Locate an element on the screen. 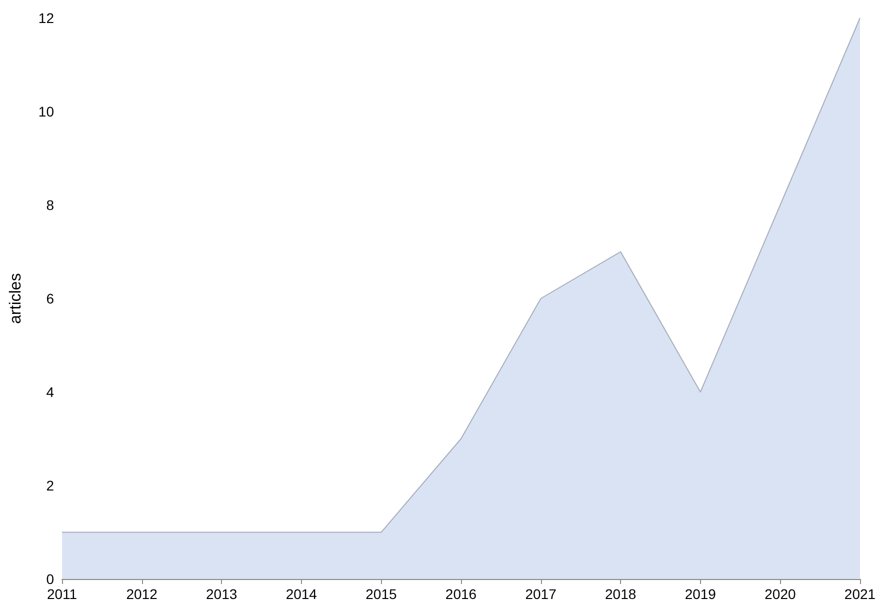 This screenshot has width=890, height=615. x-tick-label: 2019 is located at coordinates (700, 594).